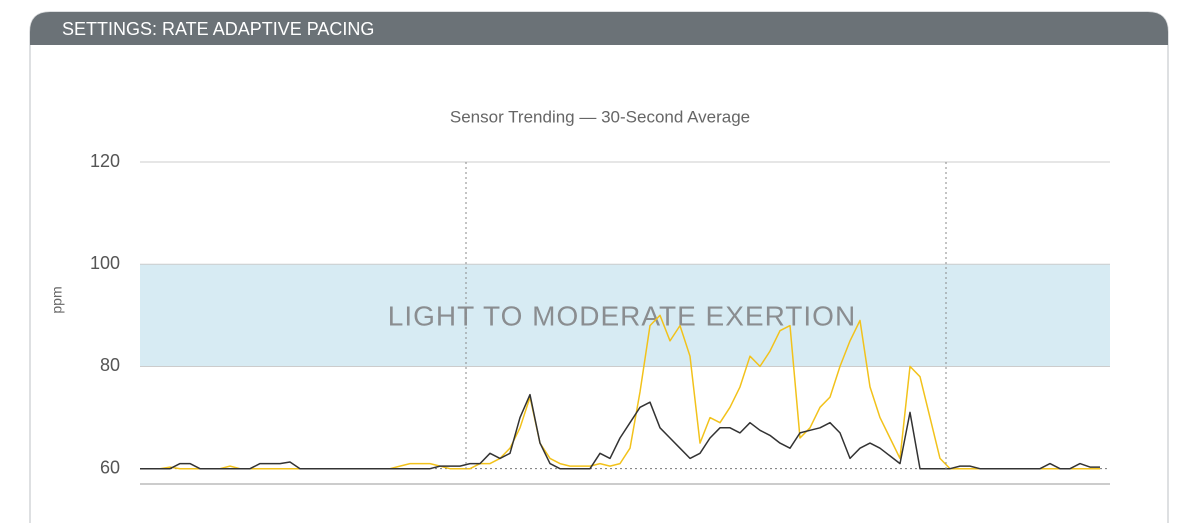 The width and height of the screenshot is (1177, 528). Describe the element at coordinates (105, 161) in the screenshot. I see `y-tick-label: 120` at that location.